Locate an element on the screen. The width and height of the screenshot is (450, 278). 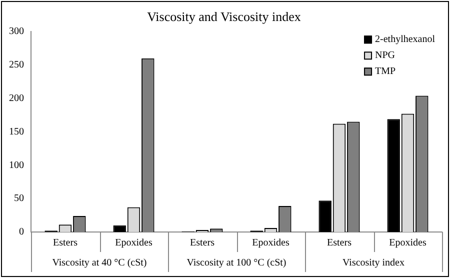
y-tick-label: 0 is located at coordinates (21, 232).